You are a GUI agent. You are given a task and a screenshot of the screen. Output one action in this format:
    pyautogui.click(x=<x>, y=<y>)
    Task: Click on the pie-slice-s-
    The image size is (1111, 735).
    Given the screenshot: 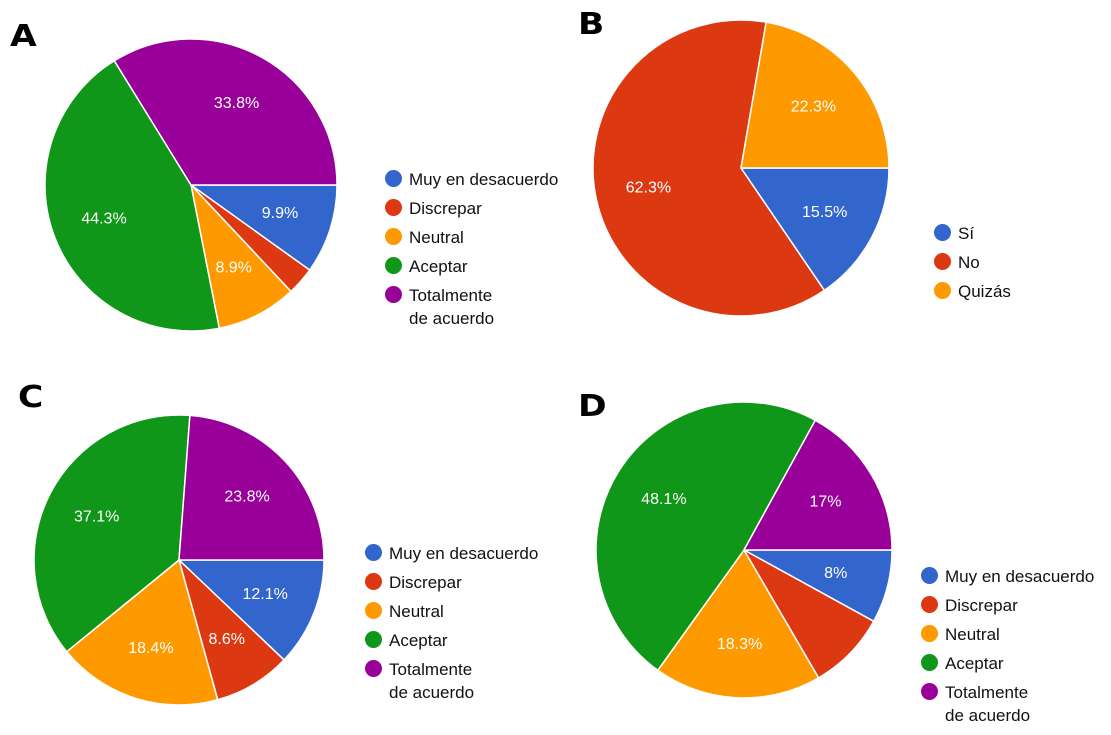 What is the action you would take?
    pyautogui.click(x=814, y=229)
    